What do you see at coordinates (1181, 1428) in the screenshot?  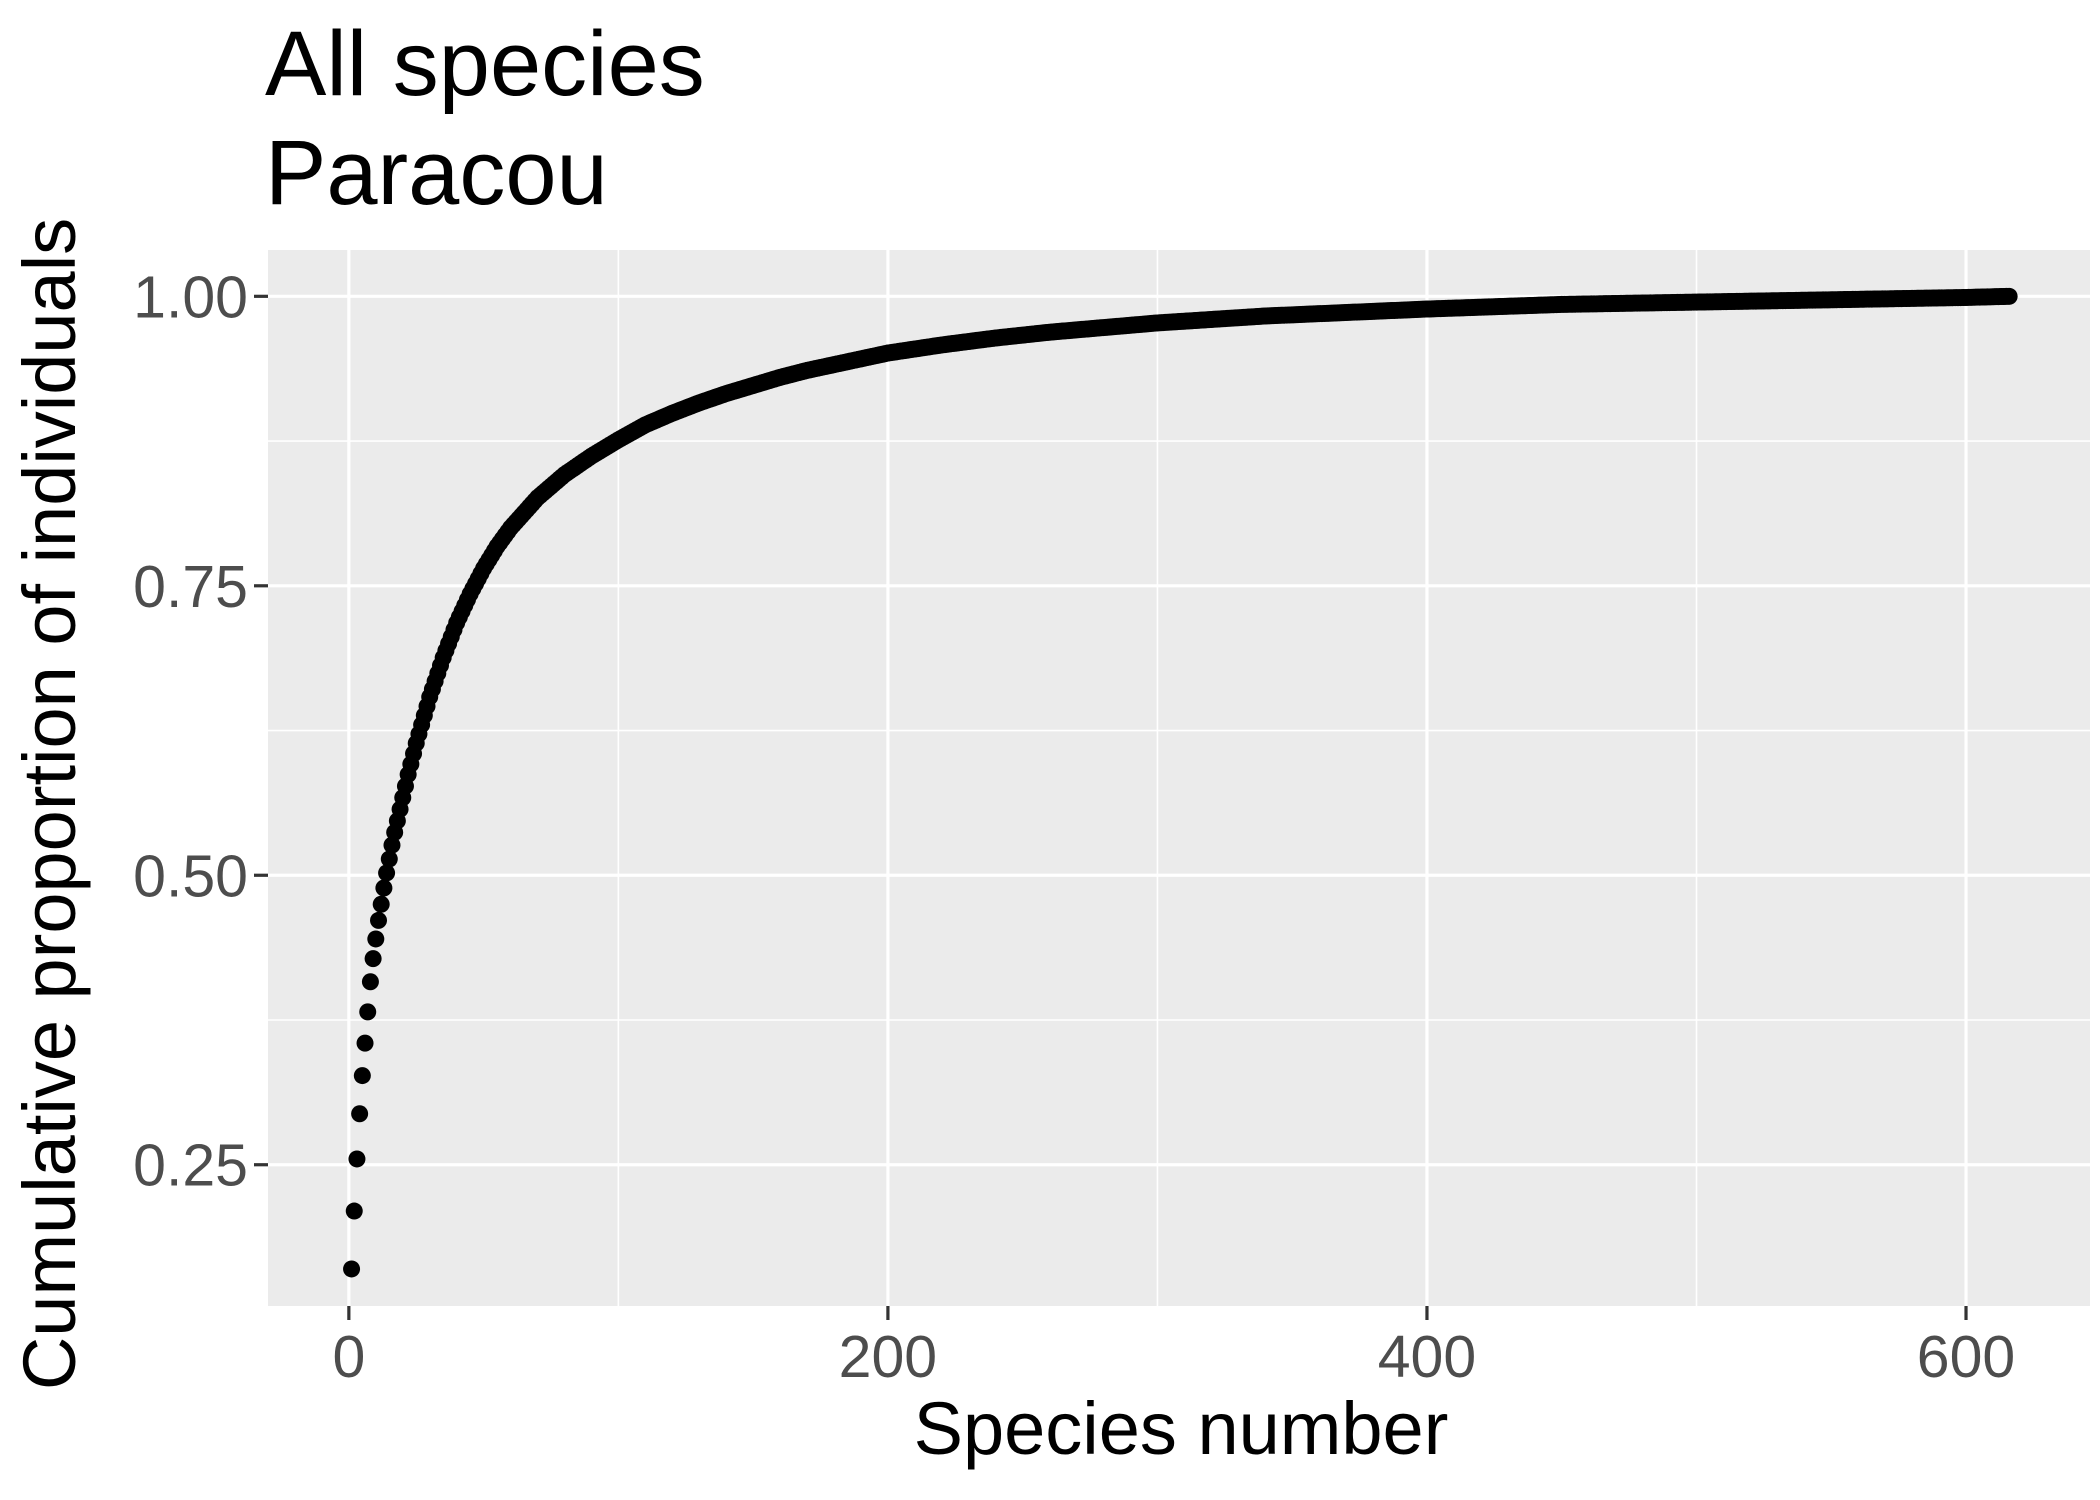 I see `x-axis-title: Species number` at bounding box center [1181, 1428].